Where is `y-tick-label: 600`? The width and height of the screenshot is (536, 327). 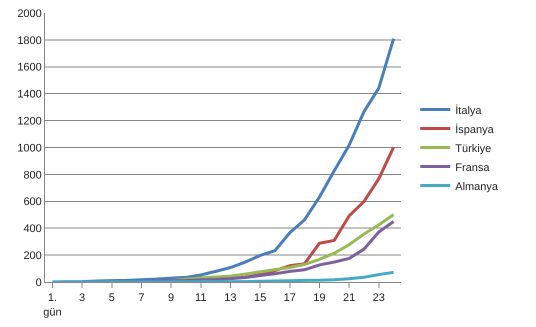 y-tick-label: 600 is located at coordinates (32, 202).